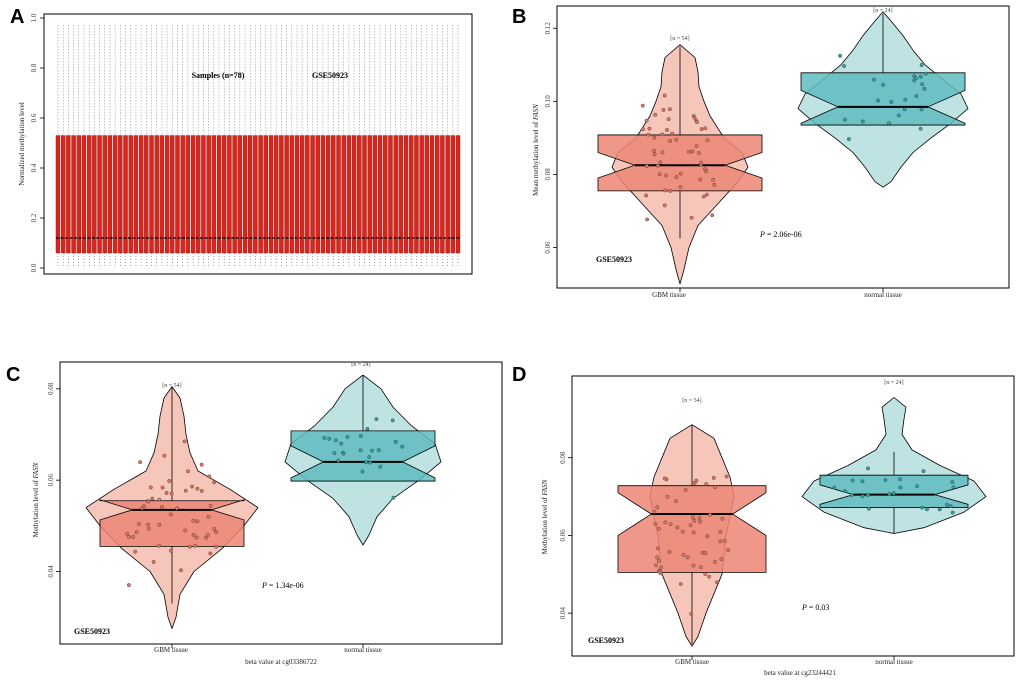 This screenshot has width=1020, height=680. What do you see at coordinates (34, 217) in the screenshot?
I see `panel-a-ytick-label: 0.2` at bounding box center [34, 217].